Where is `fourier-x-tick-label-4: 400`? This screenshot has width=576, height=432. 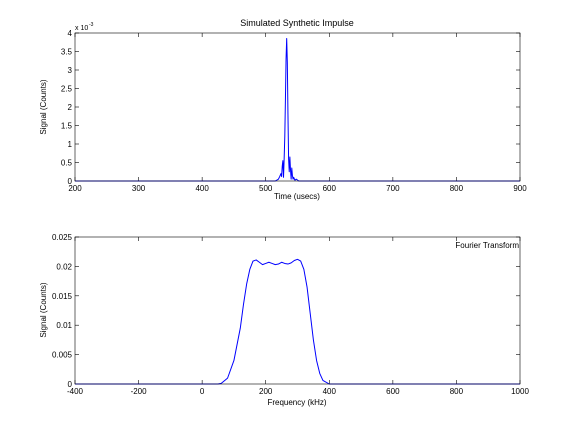
fourier-x-tick-label-4: 400 is located at coordinates (330, 391).